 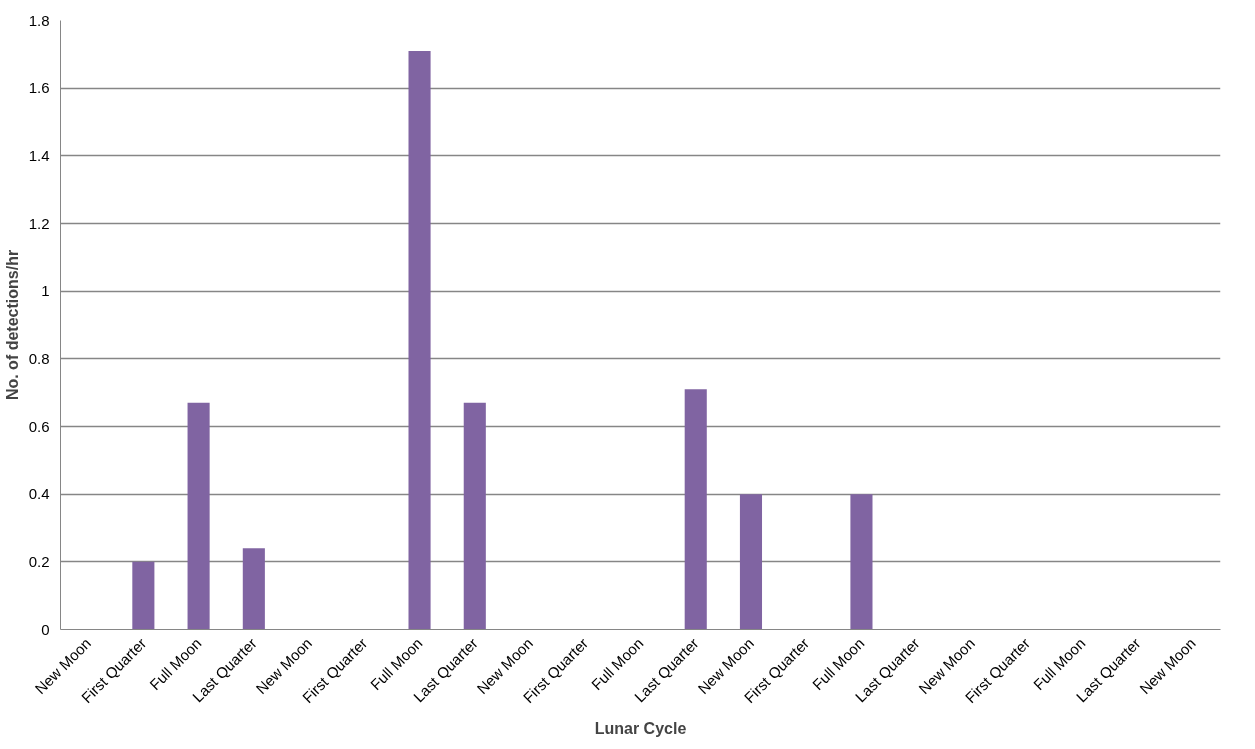 What do you see at coordinates (39, 561) in the screenshot?
I see `y-tick-label: 0.2` at bounding box center [39, 561].